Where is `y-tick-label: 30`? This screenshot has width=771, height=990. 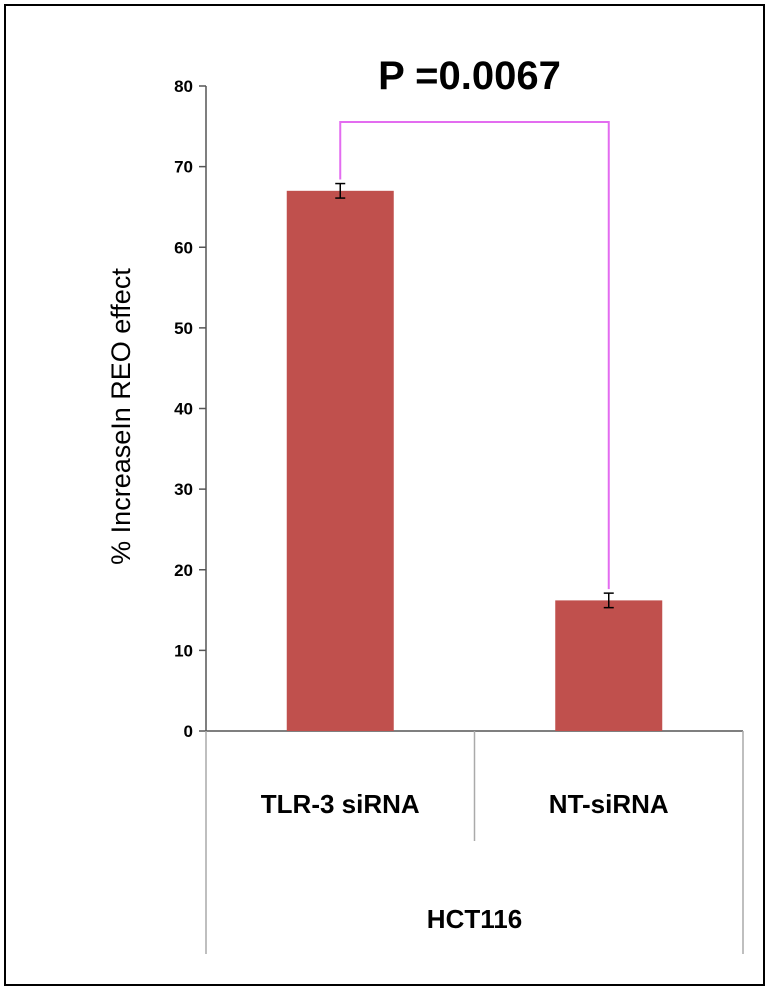 y-tick-label: 30 is located at coordinates (183, 489).